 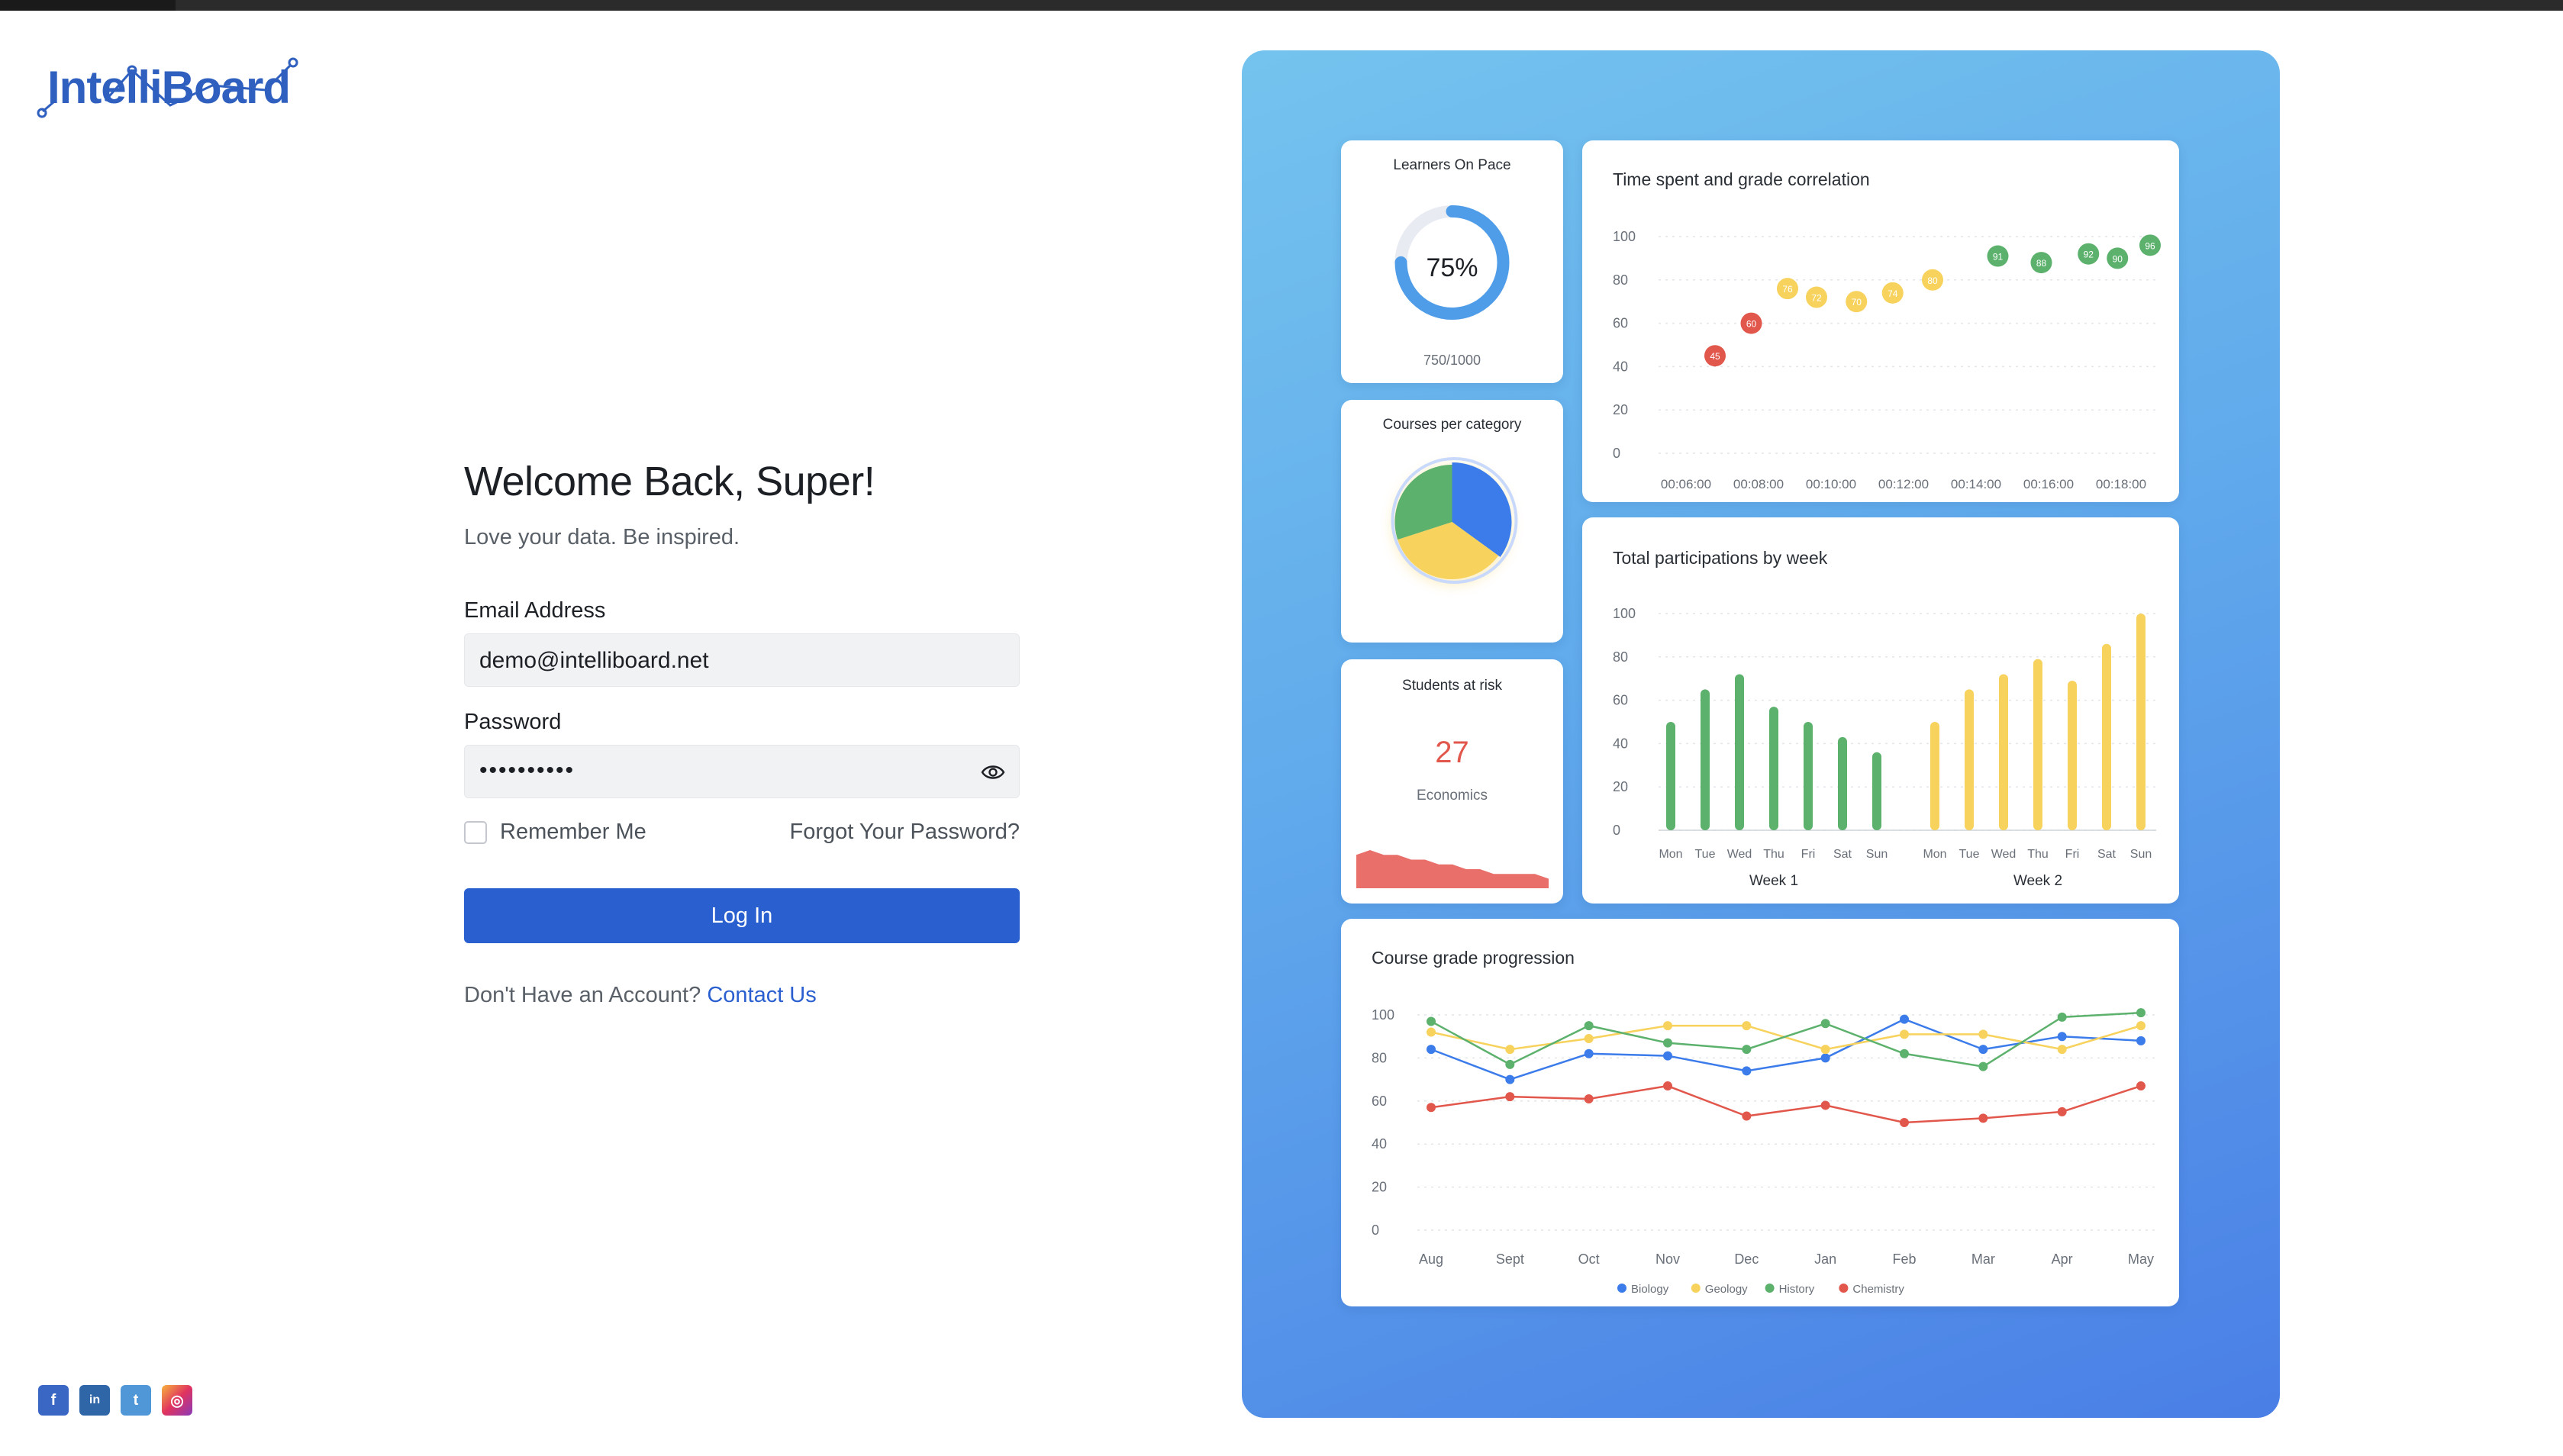 What do you see at coordinates (527, 770) in the screenshot?
I see `password-value: ••••••••••` at bounding box center [527, 770].